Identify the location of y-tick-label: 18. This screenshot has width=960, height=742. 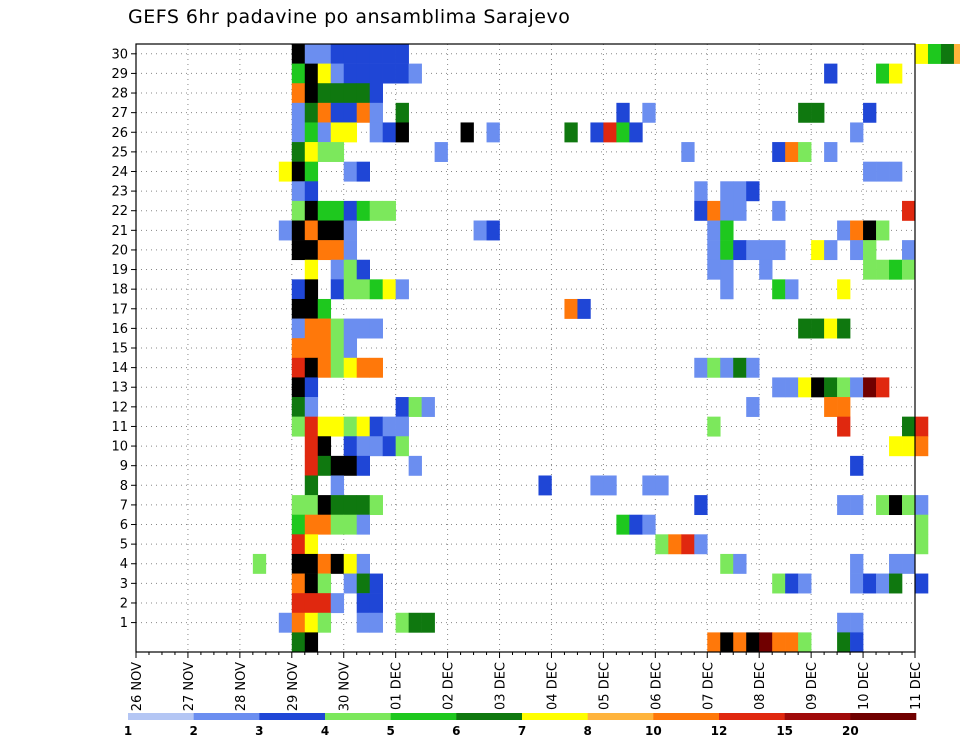
(119, 290).